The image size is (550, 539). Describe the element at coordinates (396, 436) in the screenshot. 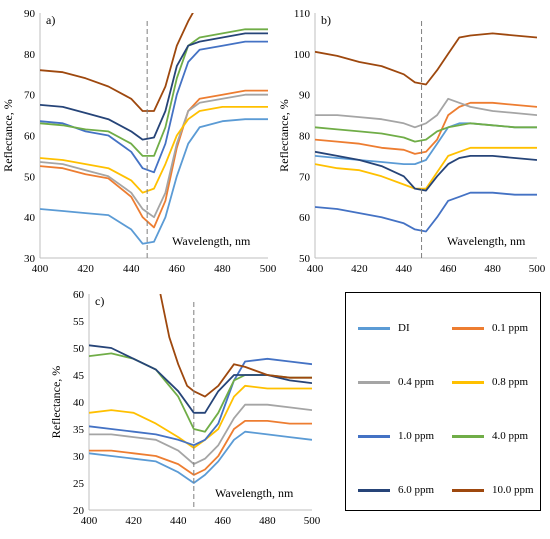

I see `legend-item: 1.0 ppm` at that location.